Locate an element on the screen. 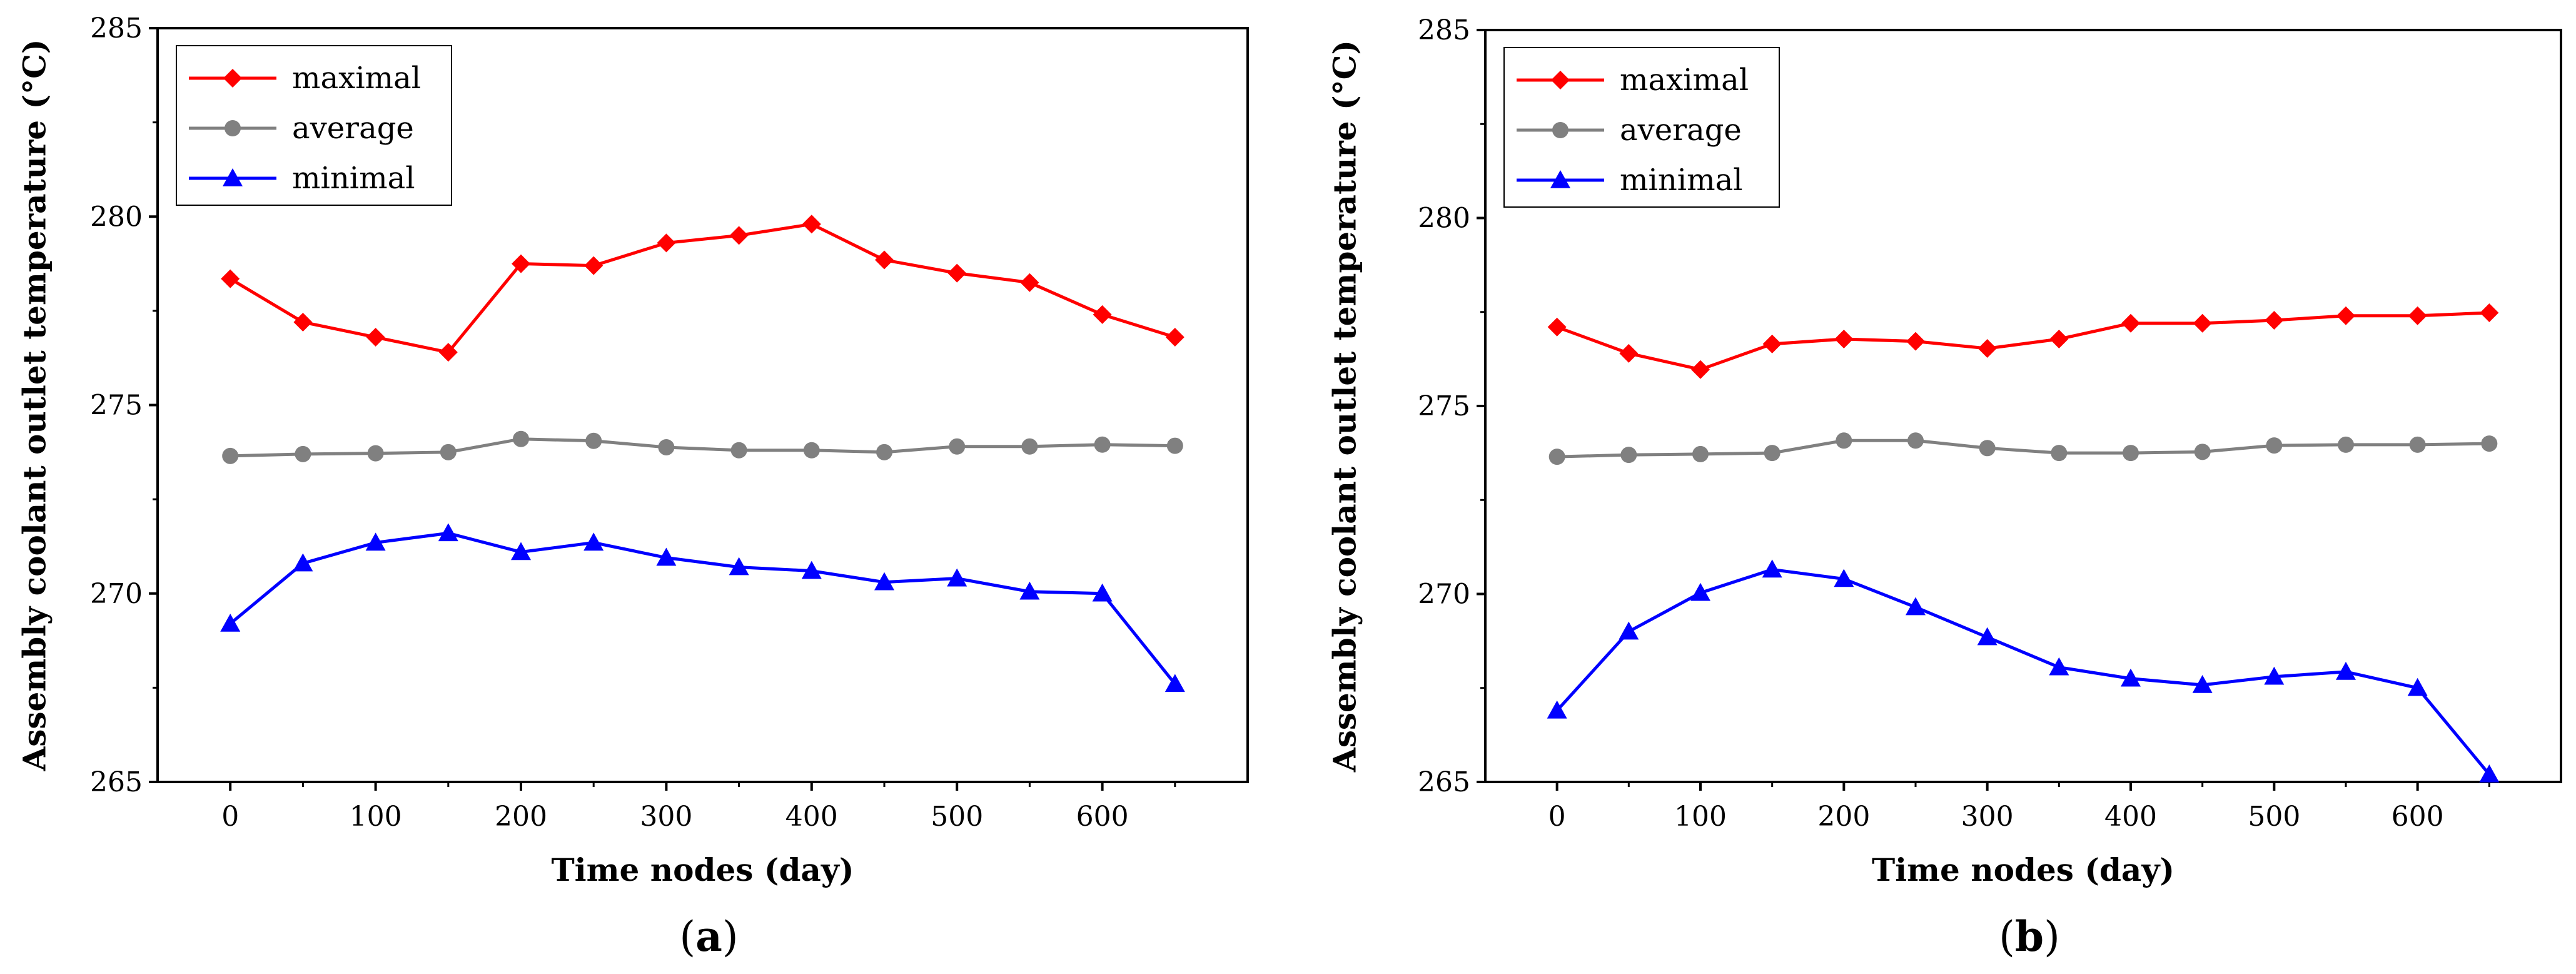  panel-caption: (a) is located at coordinates (708, 936).